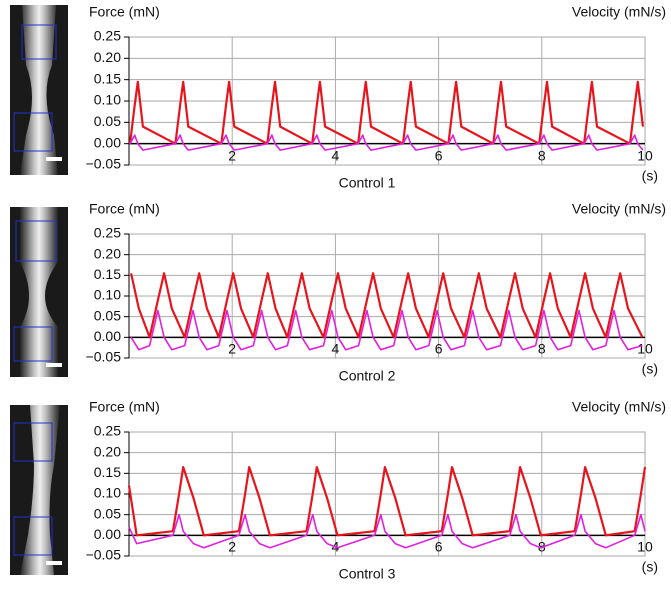  Describe the element at coordinates (367, 376) in the screenshot. I see `chart-title: Control 2` at that location.